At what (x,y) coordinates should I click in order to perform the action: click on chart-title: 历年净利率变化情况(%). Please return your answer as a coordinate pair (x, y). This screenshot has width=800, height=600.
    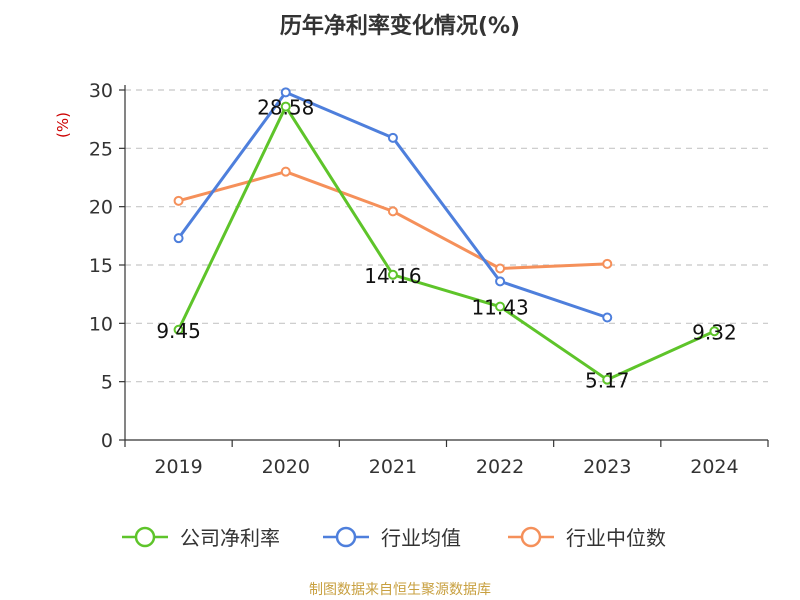
    Looking at the image, I should click on (400, 26).